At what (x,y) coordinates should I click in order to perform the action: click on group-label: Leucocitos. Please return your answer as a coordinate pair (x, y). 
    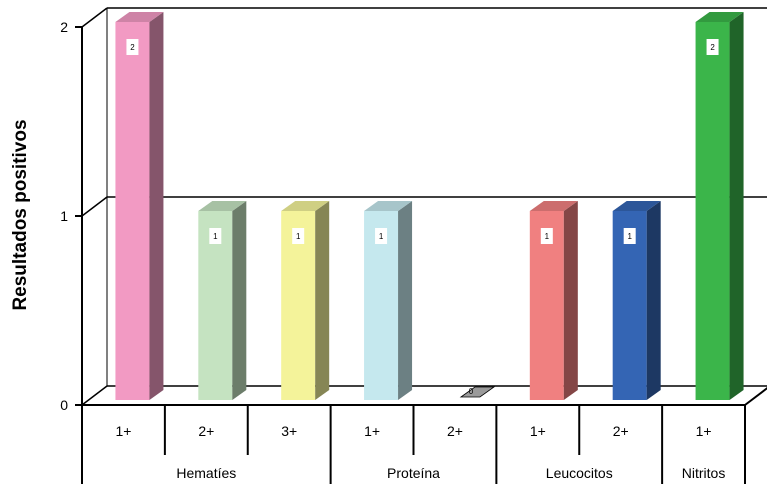
    Looking at the image, I should click on (579, 473).